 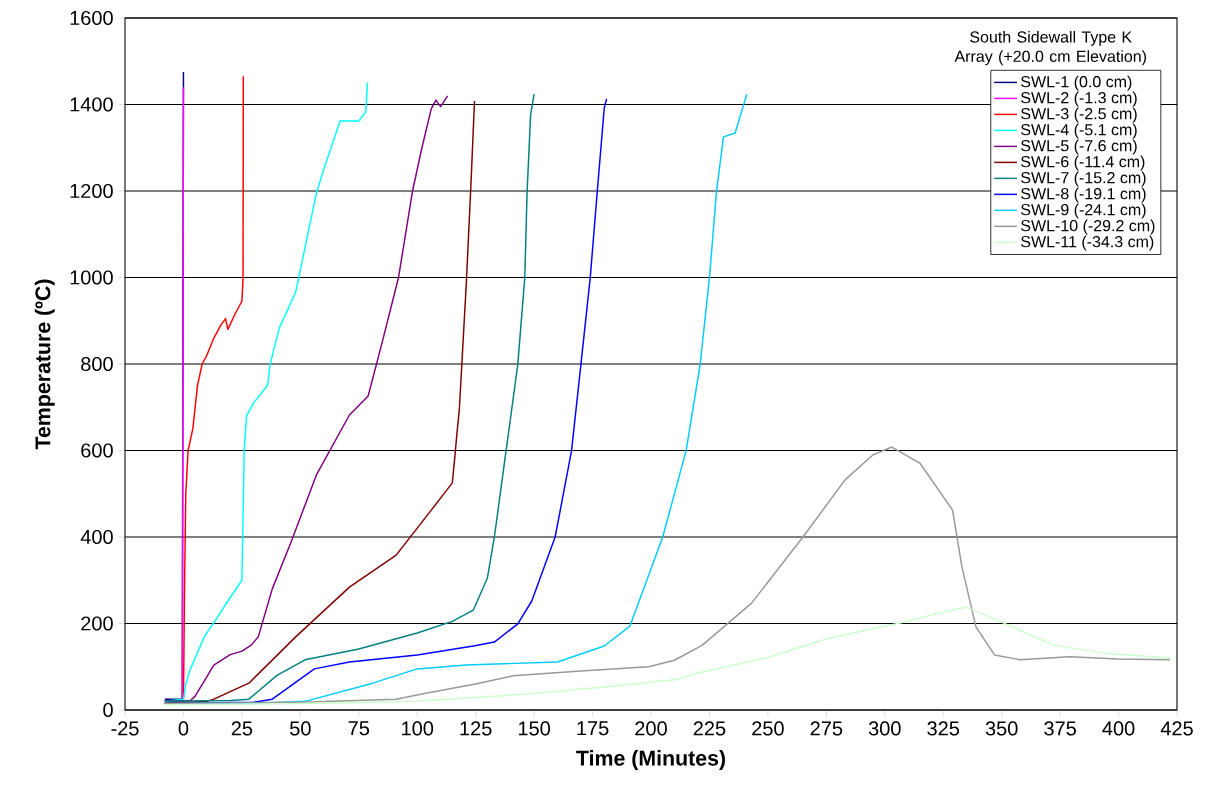 What do you see at coordinates (97, 450) in the screenshot?
I see `y-tick-label: 600` at bounding box center [97, 450].